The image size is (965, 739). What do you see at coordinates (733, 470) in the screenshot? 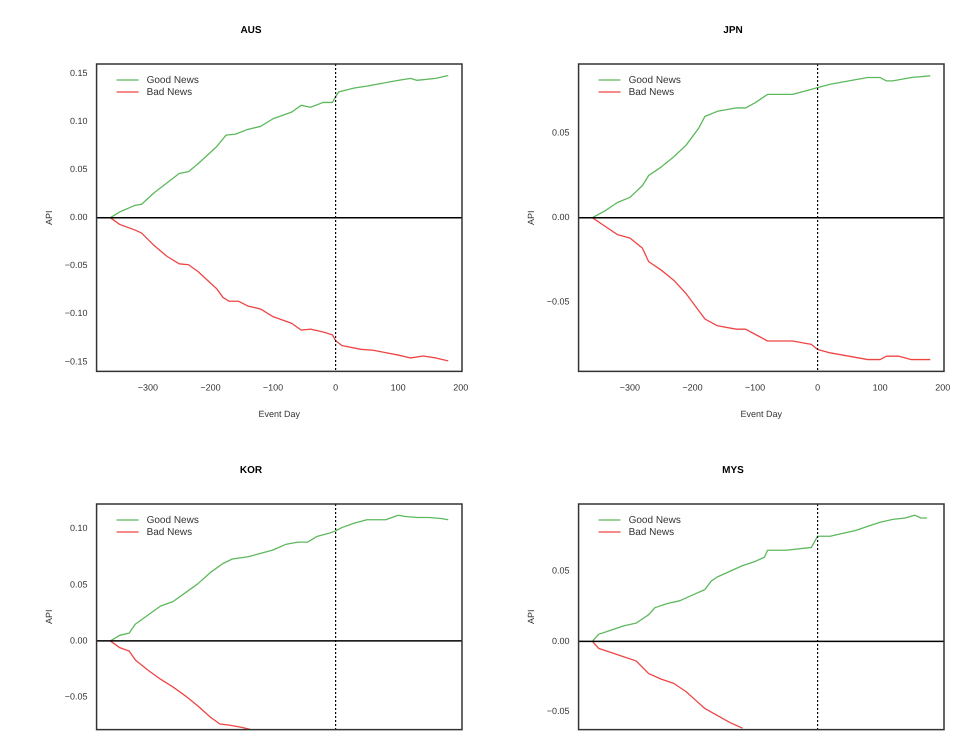
I see `chart-title: MYS` at bounding box center [733, 470].